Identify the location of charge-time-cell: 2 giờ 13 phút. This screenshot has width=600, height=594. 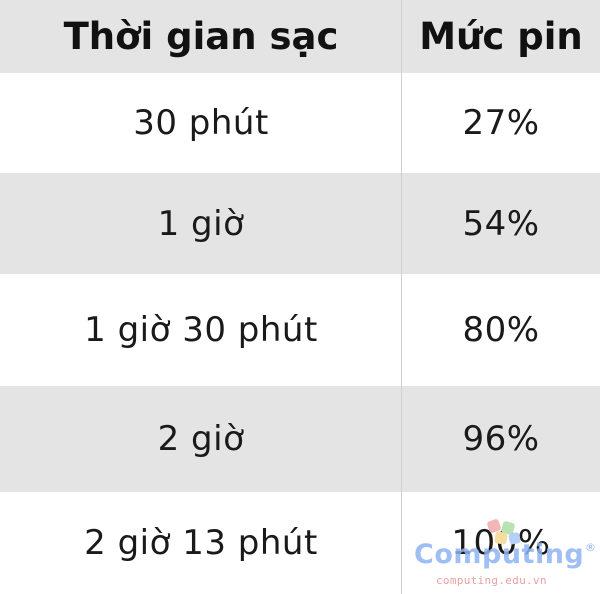
(201, 543).